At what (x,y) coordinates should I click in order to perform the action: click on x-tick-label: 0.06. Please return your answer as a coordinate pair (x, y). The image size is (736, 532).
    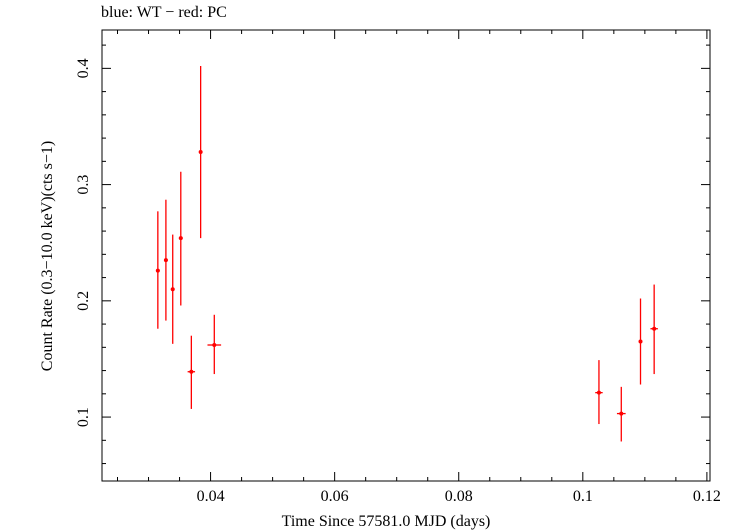
    Looking at the image, I should click on (335, 496).